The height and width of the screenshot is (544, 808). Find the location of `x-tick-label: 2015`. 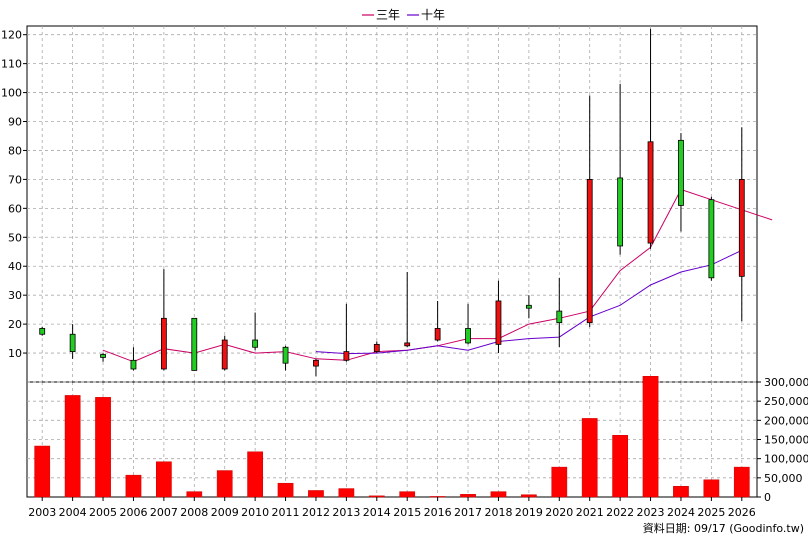

x-tick-label: 2015 is located at coordinates (407, 512).